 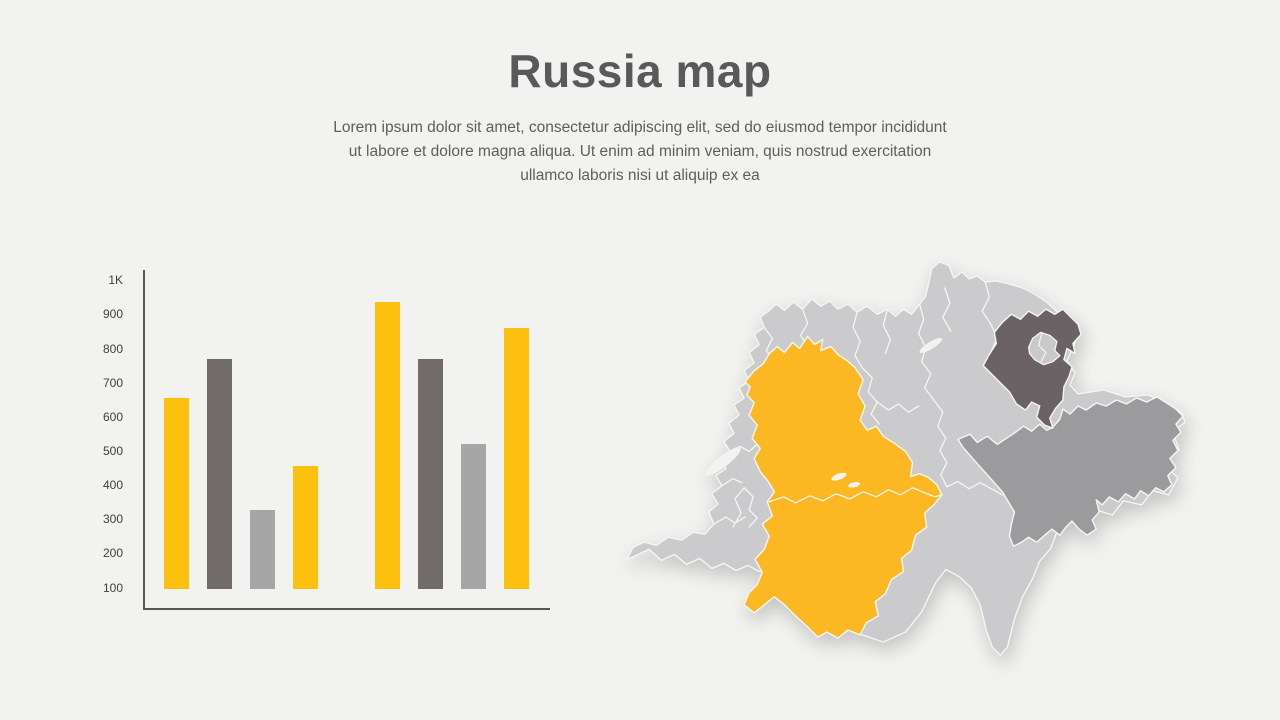 What do you see at coordinates (516, 458) in the screenshot?
I see `bar-group-2-yellow-b` at bounding box center [516, 458].